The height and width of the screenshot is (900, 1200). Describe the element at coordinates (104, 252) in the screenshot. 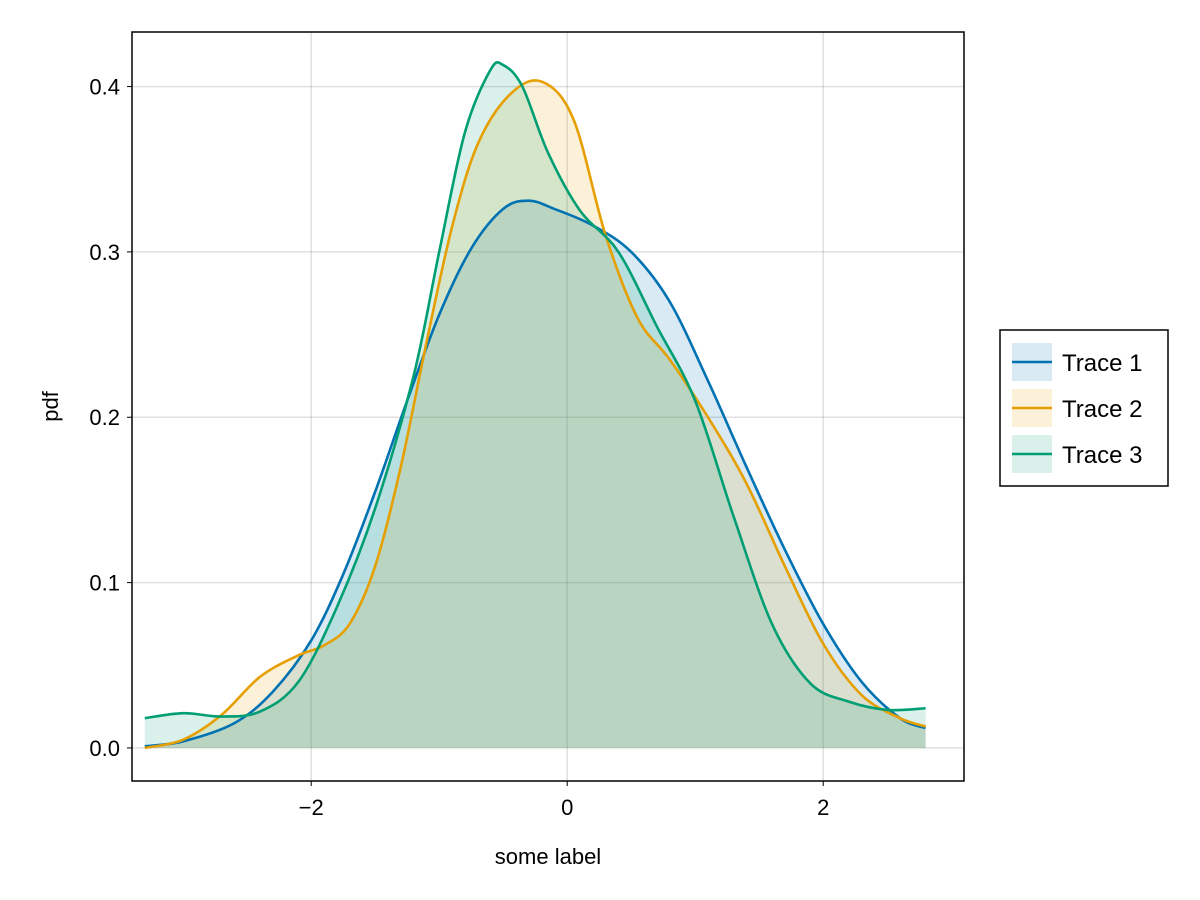

I see `y-tick-label: 0.3` at that location.